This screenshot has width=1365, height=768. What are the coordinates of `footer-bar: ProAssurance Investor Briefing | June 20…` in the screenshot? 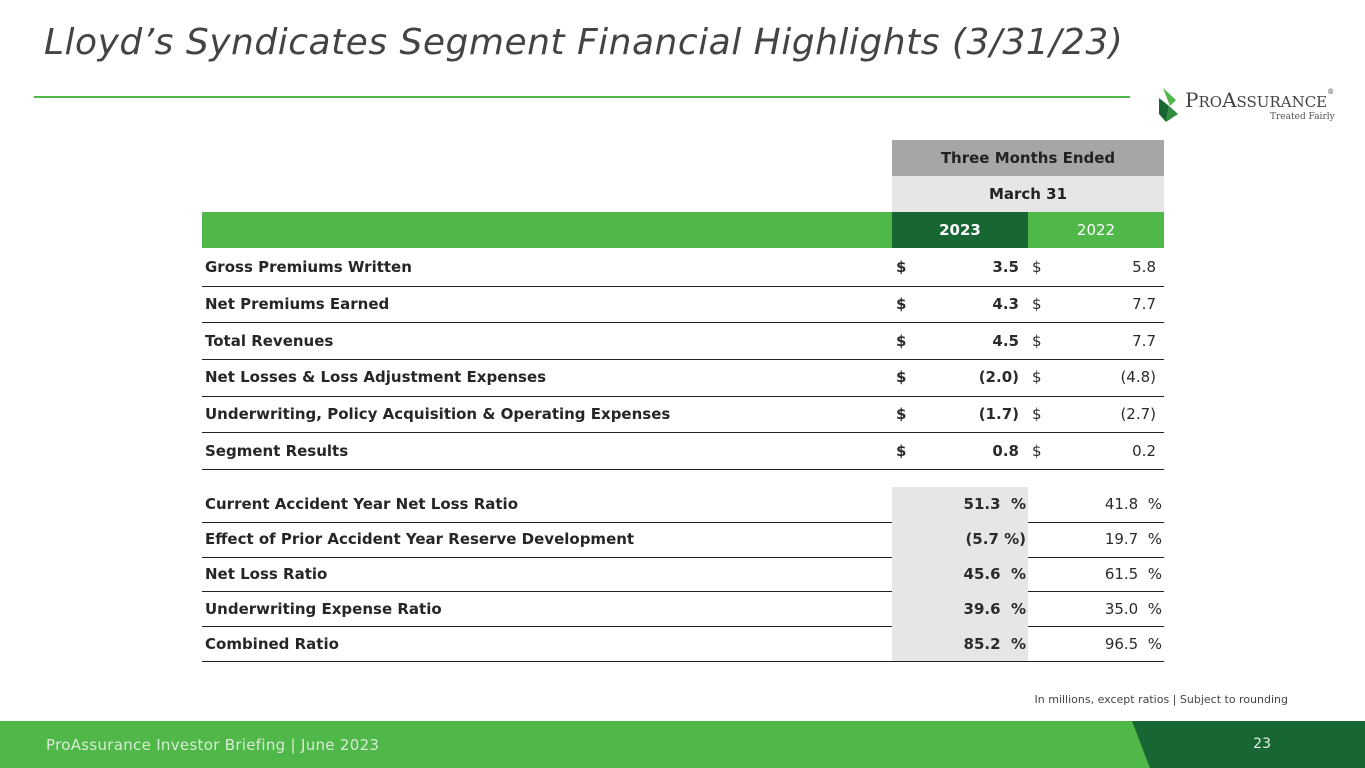 It's located at (682, 744).